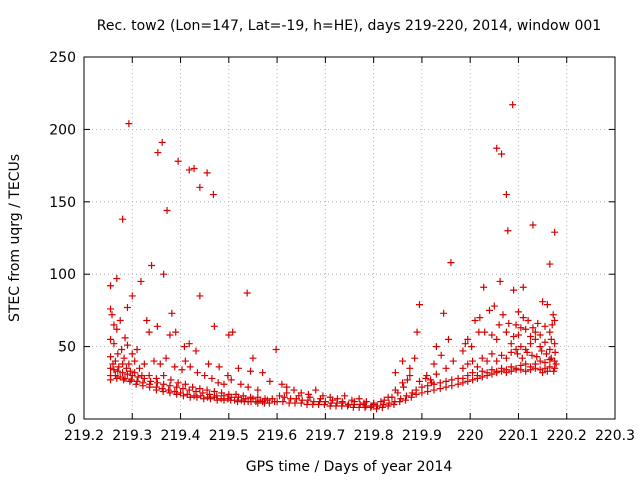 This screenshot has width=640, height=480. What do you see at coordinates (15, 238) in the screenshot?
I see `y-axis-label: STEC from uqrg / TECUs` at bounding box center [15, 238].